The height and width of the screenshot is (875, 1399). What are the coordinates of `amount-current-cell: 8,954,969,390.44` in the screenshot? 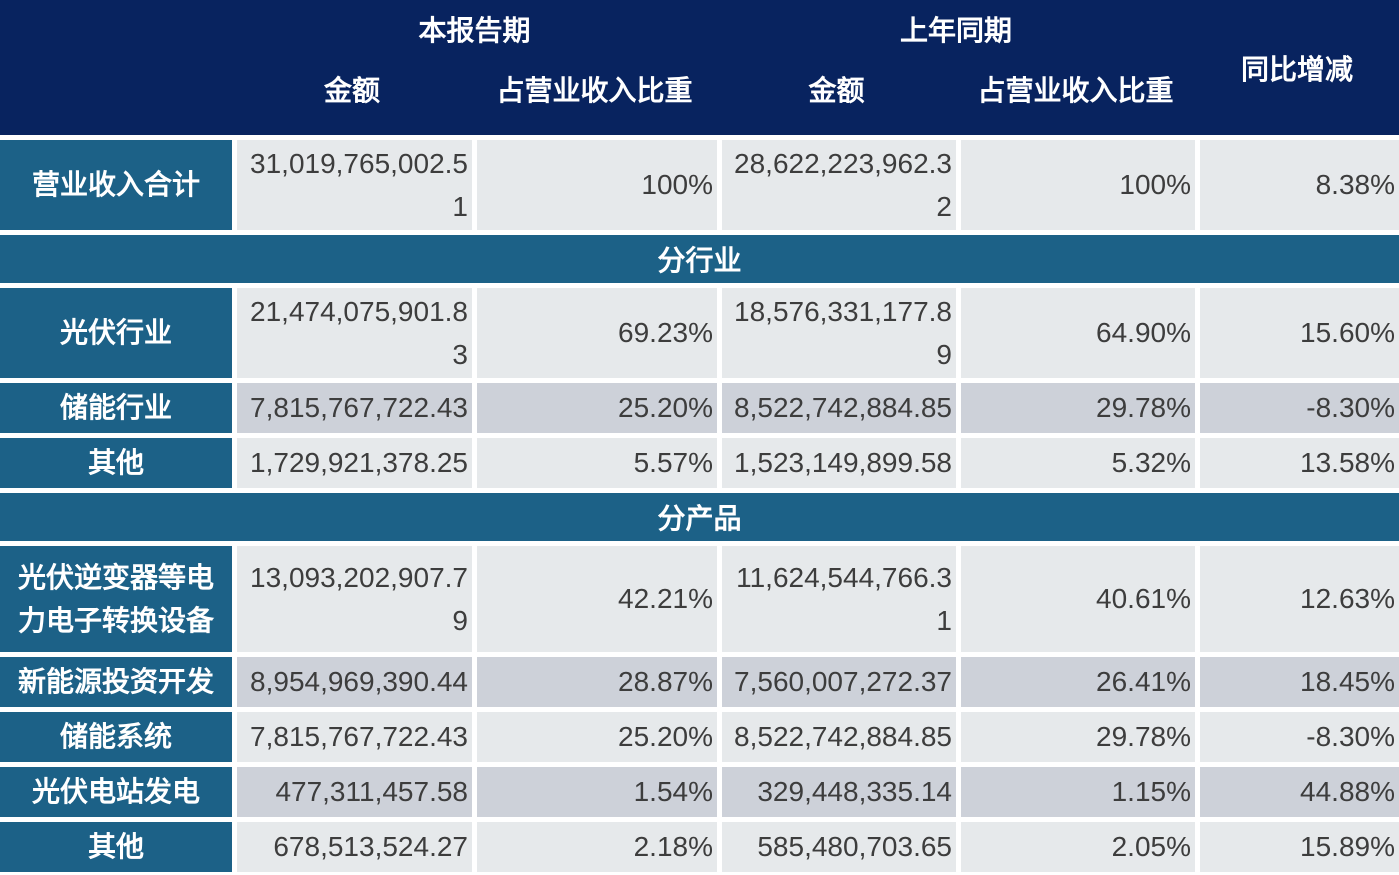 It's located at (354, 682).